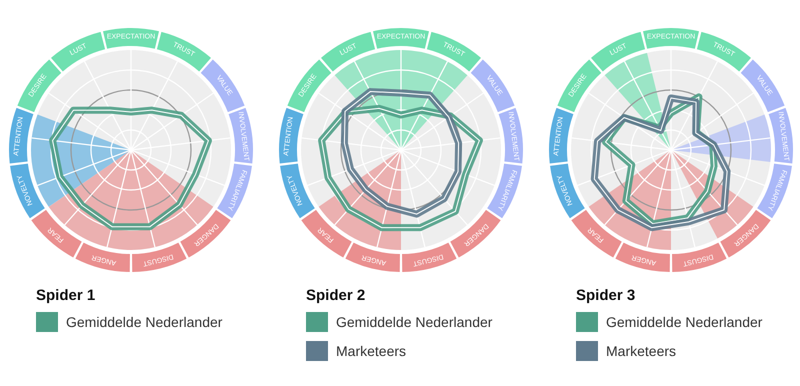  I want to click on text: Spider 3, so click(606, 295).